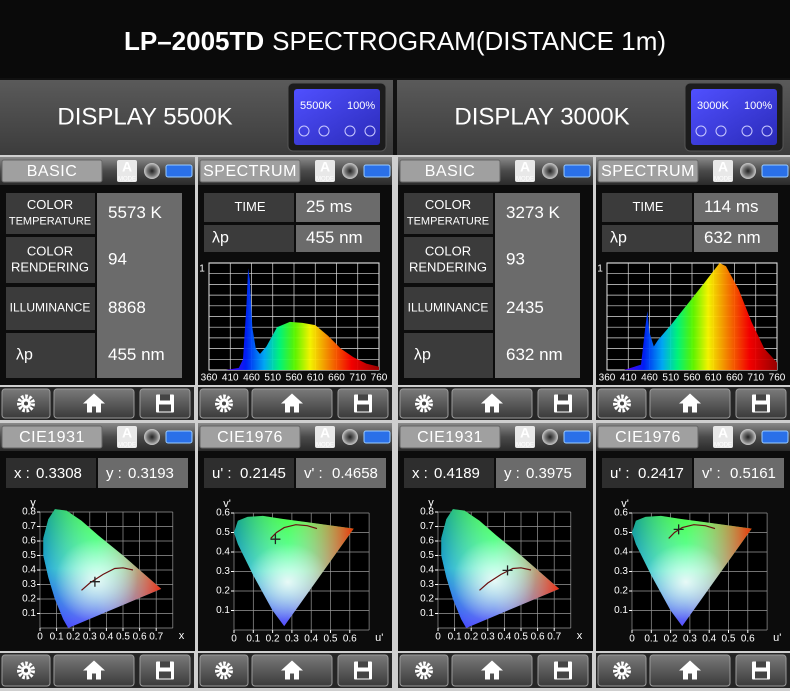 Image resolution: width=790 pixels, height=691 pixels. Describe the element at coordinates (448, 308) in the screenshot. I see `row-label: ILLUMINANCE` at that location.